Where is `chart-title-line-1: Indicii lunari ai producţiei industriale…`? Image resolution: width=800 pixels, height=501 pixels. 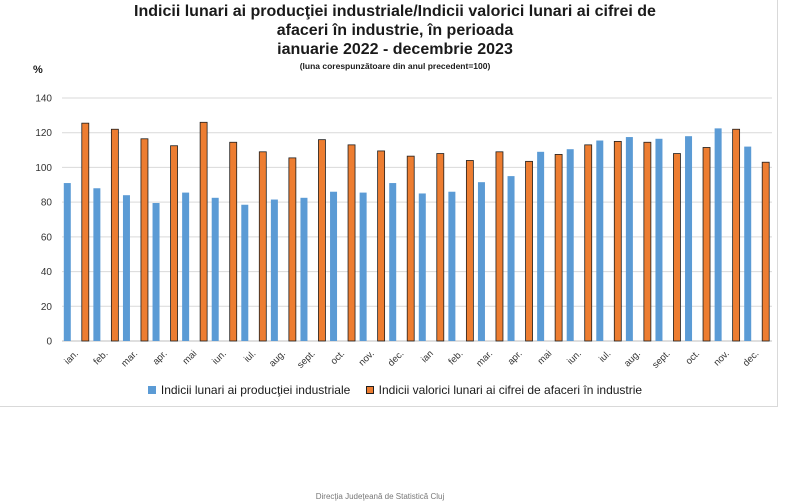
chart-title-line-1: Indicii lunari ai producţiei industriale… is located at coordinates (395, 11).